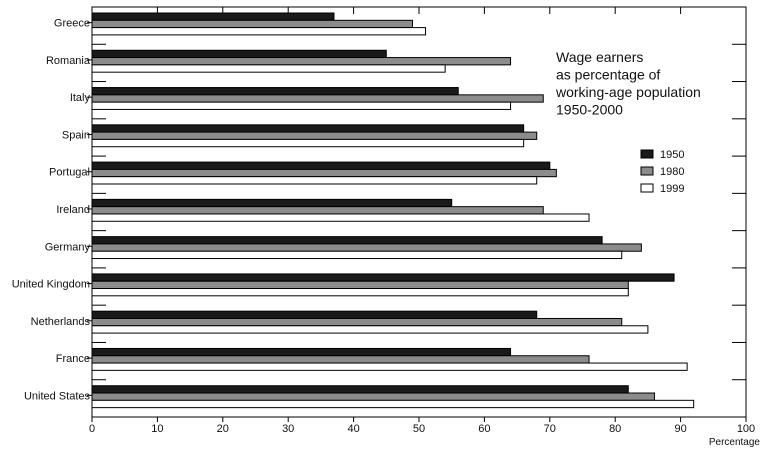  I want to click on bar-1980-united-states, so click(373, 396).